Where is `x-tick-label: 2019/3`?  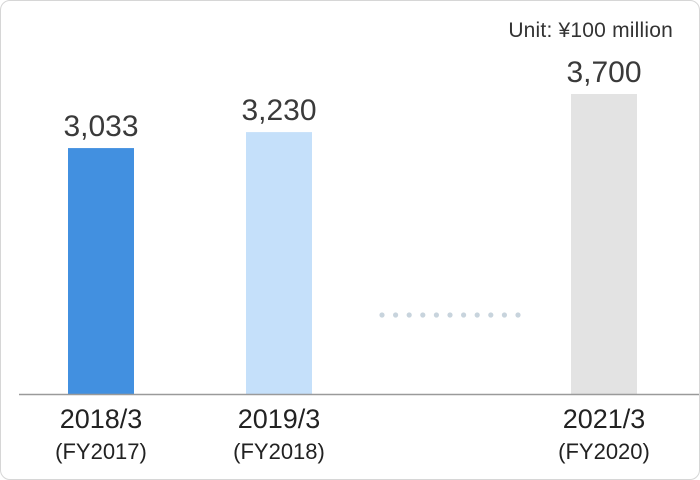 x-tick-label: 2019/3 is located at coordinates (279, 419).